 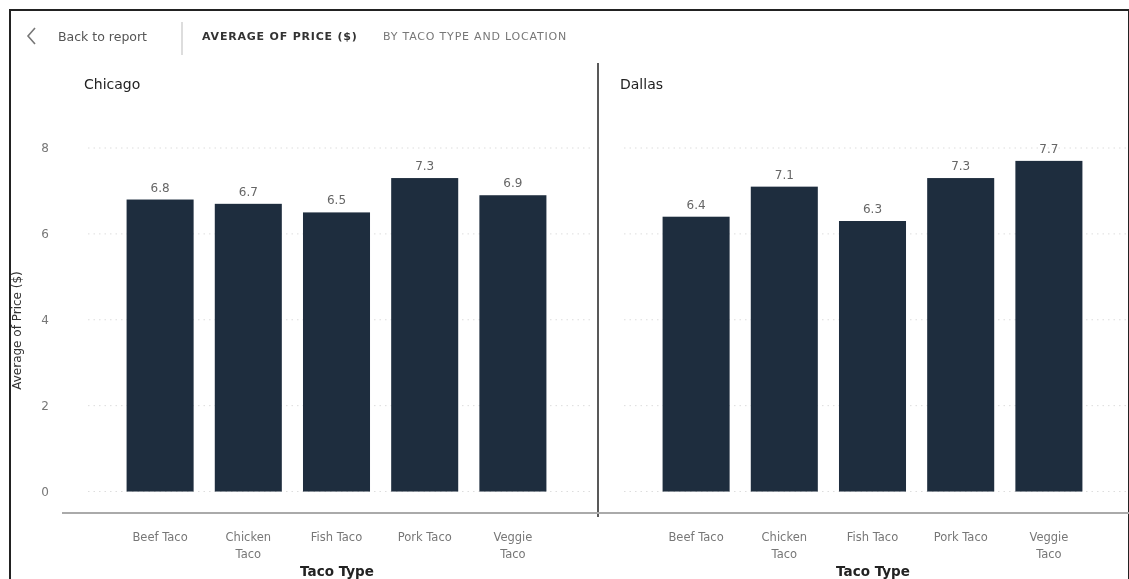 What do you see at coordinates (112, 84) in the screenshot?
I see `chart-title: Chicago` at bounding box center [112, 84].